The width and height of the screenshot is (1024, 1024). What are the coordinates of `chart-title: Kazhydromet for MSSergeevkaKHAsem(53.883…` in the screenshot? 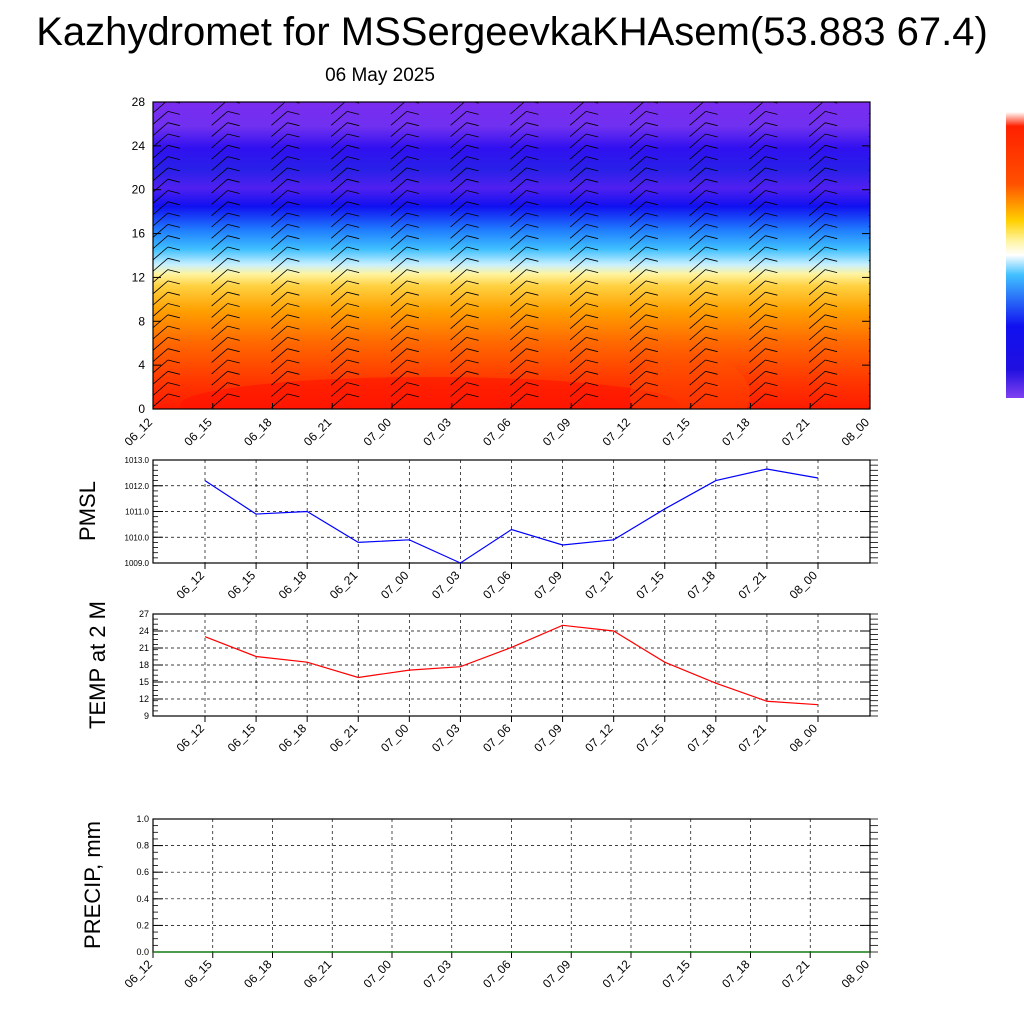 It's located at (512, 32).